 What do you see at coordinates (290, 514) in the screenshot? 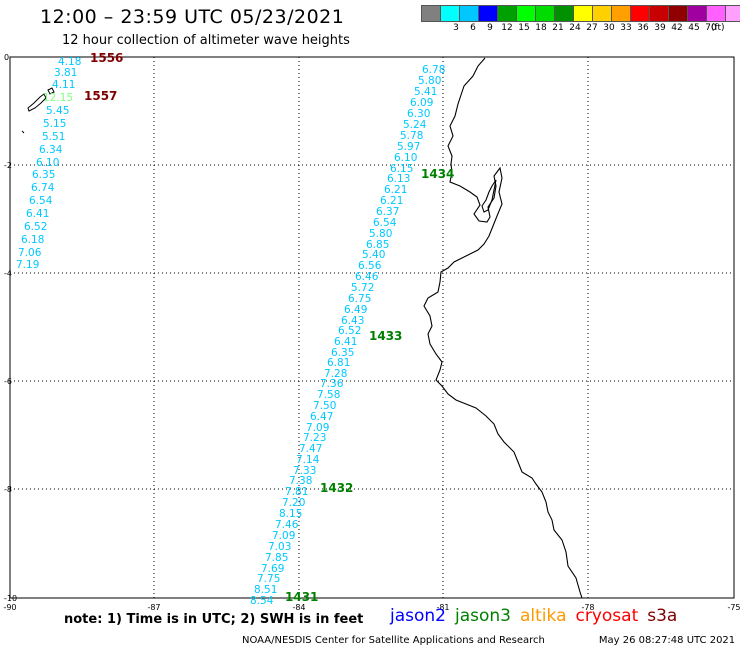
I see `wave-height-label: 8.15` at bounding box center [290, 514].